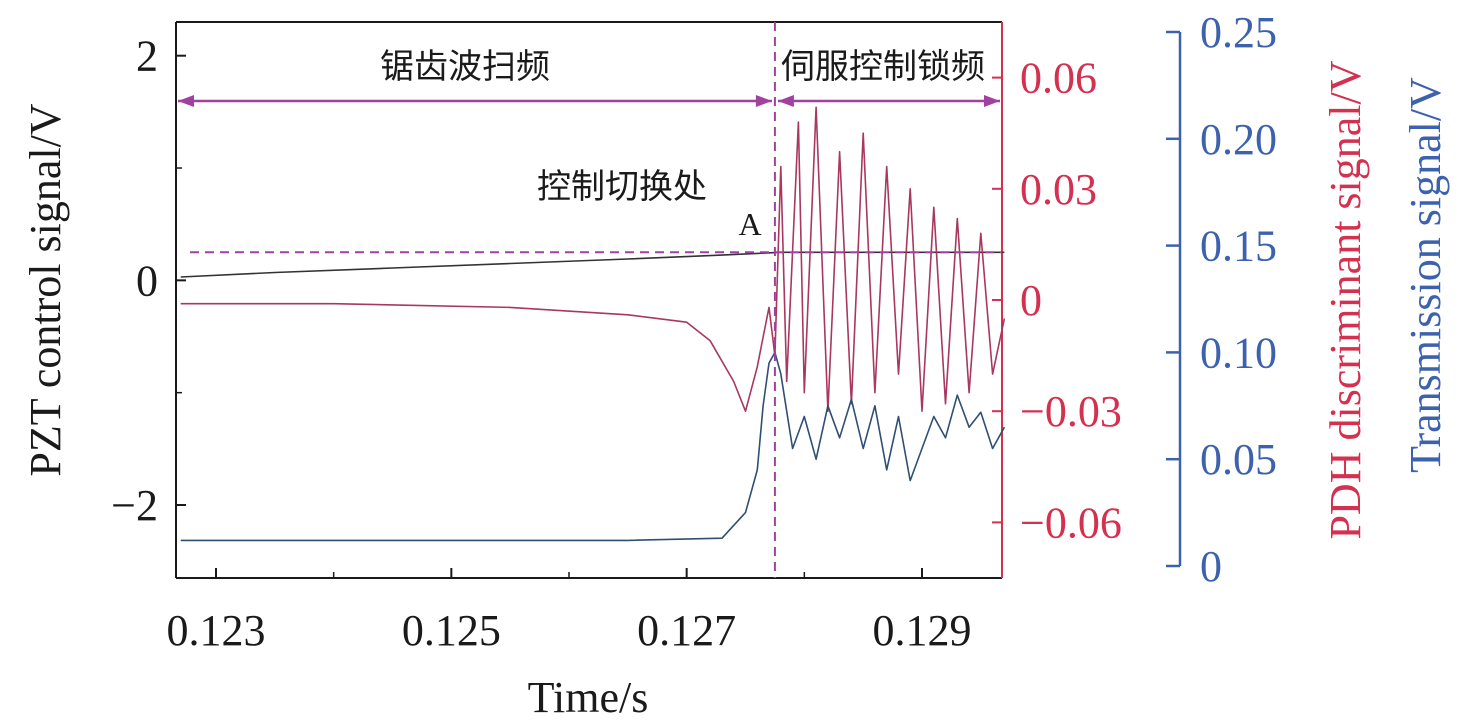 This screenshot has width=1476, height=728. Describe the element at coordinates (883, 67) in the screenshot. I see `lock-label: 伺服控制锁频` at that location.